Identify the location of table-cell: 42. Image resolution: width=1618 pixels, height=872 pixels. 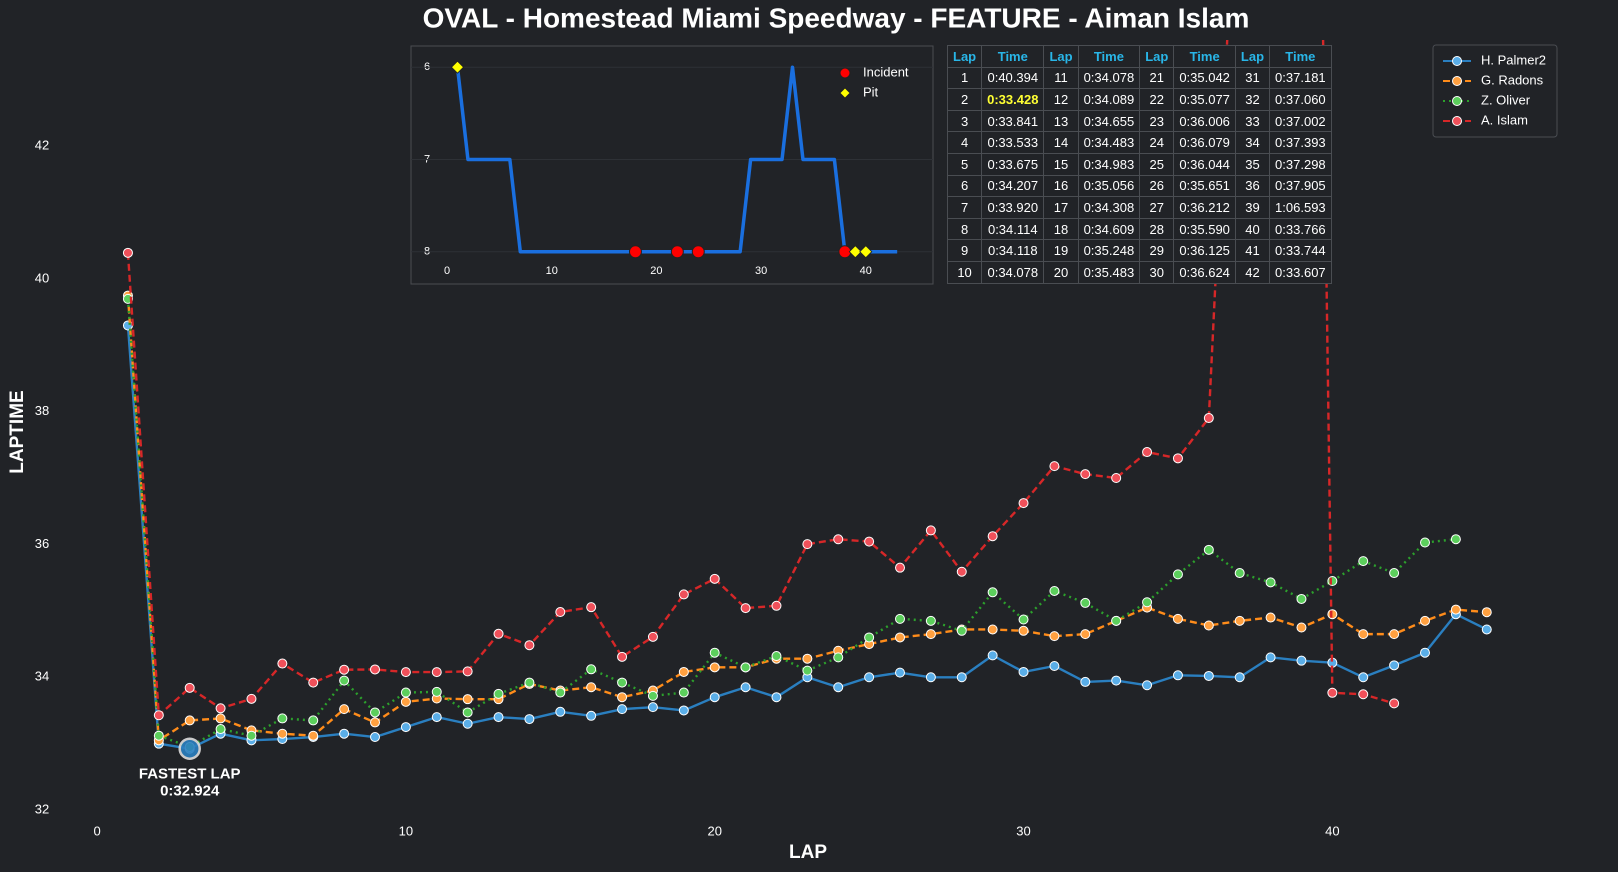
(1252, 272).